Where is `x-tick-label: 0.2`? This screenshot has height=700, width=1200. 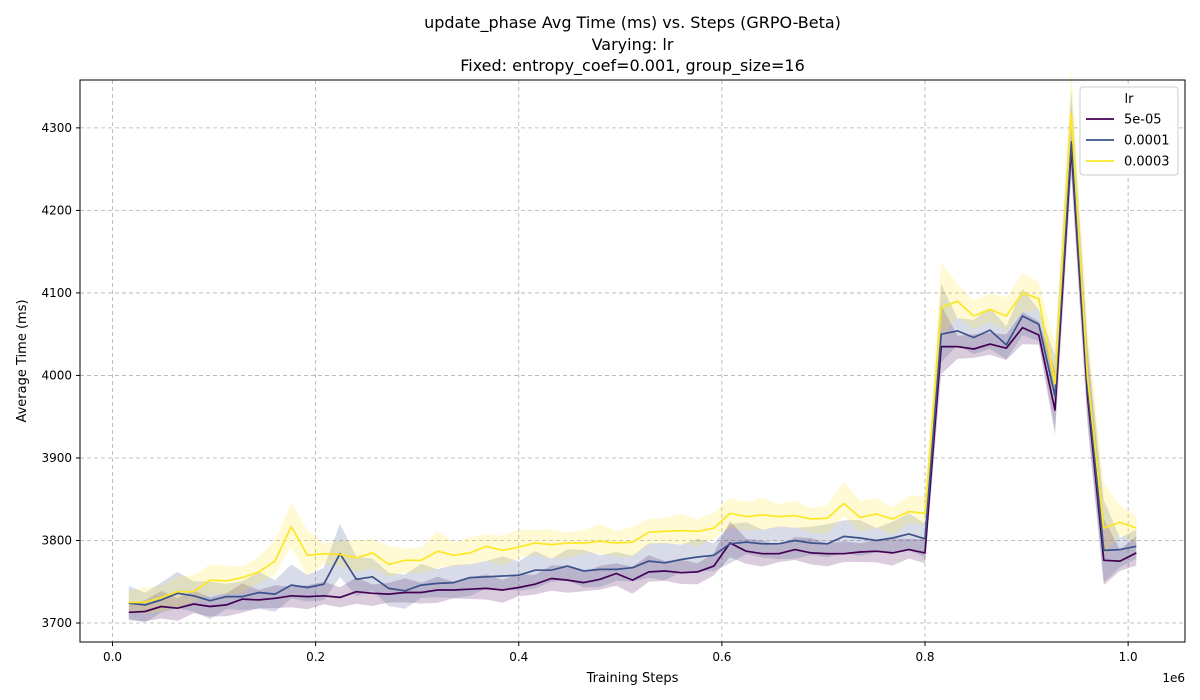
x-tick-label: 0.2 is located at coordinates (315, 657).